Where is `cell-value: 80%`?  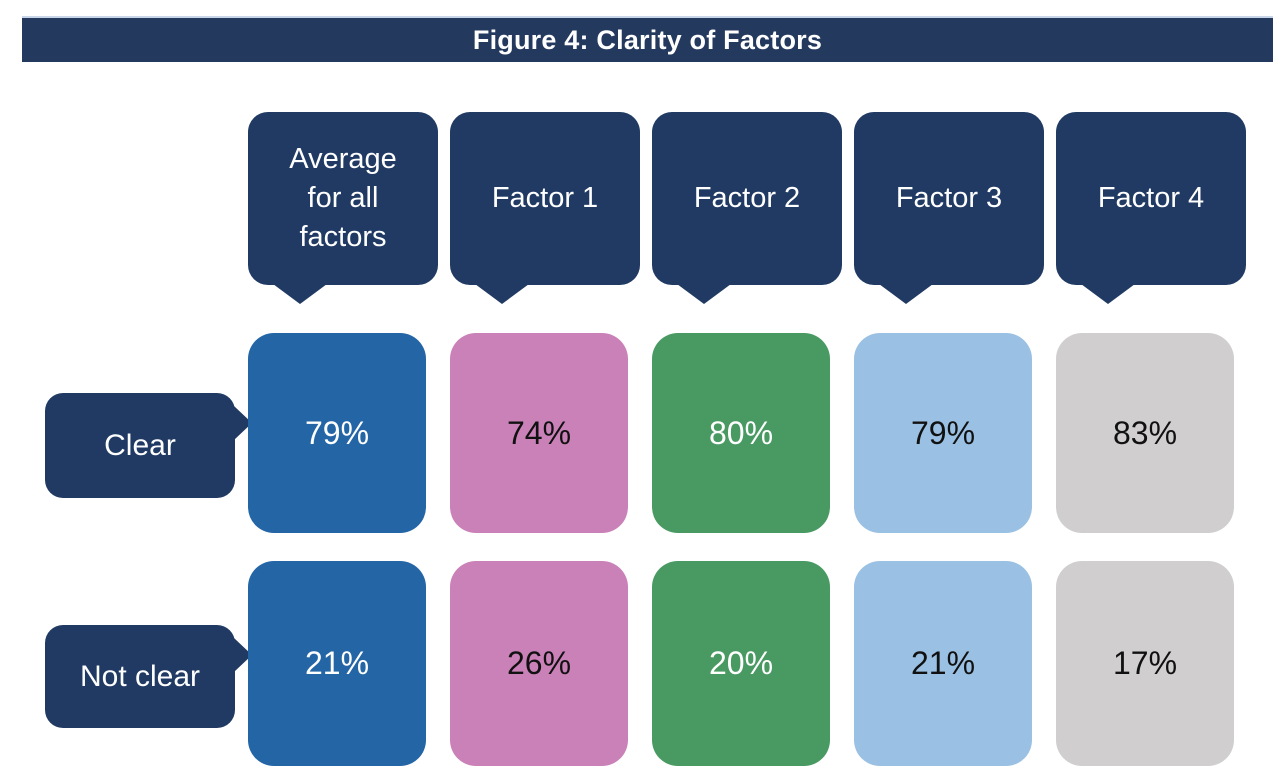
cell-value: 80% is located at coordinates (741, 432).